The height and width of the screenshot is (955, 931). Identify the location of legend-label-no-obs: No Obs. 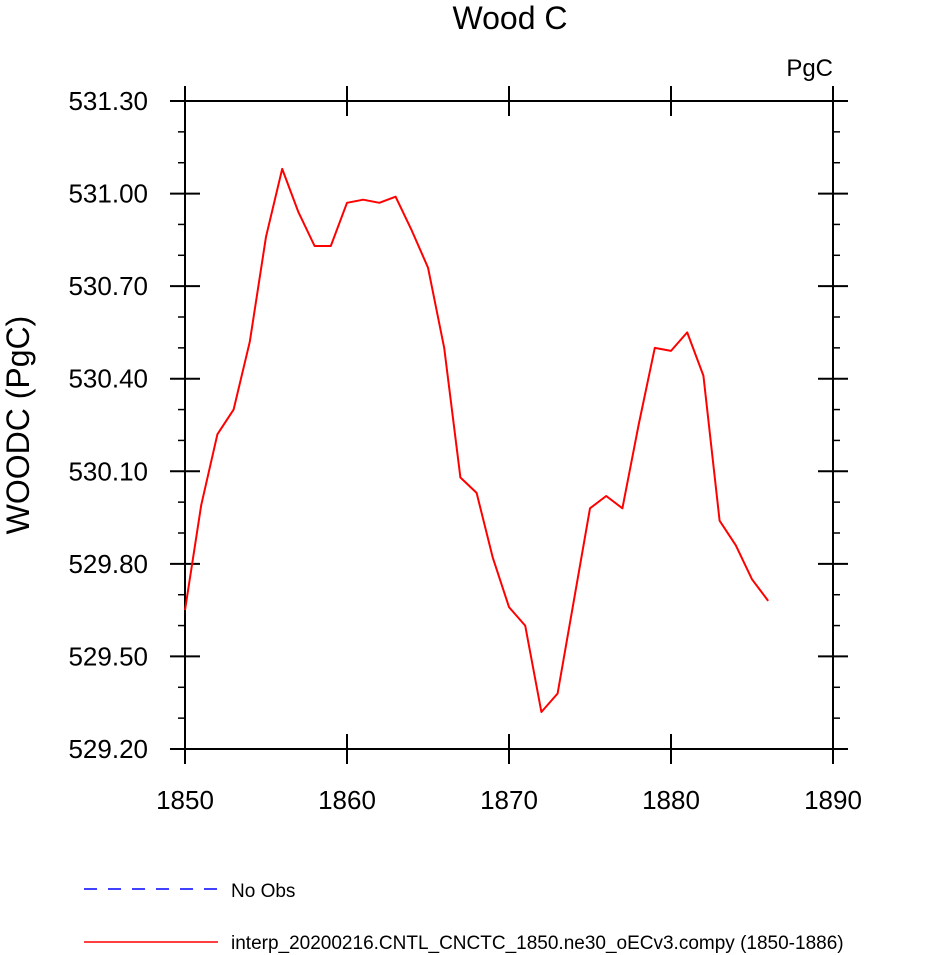
(263, 891).